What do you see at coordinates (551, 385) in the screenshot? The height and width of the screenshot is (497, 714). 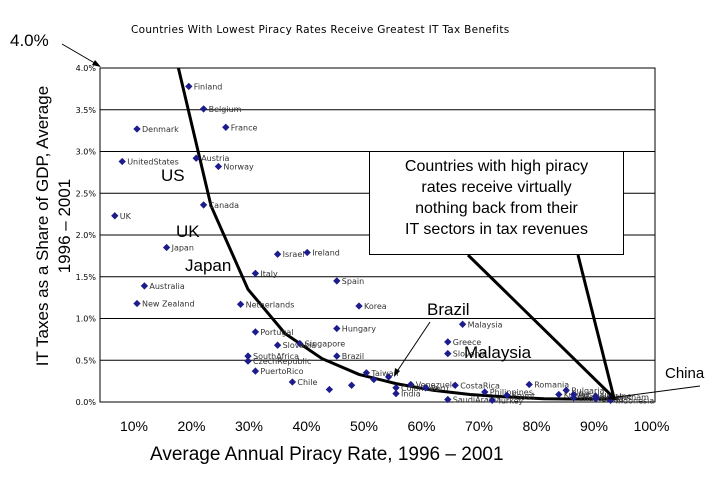 I see `point-label: Romania` at bounding box center [551, 385].